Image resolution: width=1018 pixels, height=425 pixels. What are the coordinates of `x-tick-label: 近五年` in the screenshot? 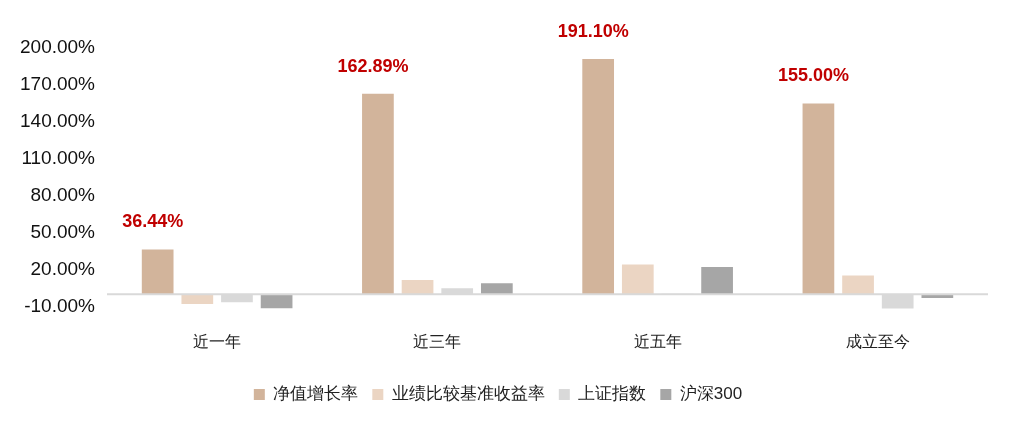 It's located at (657, 341).